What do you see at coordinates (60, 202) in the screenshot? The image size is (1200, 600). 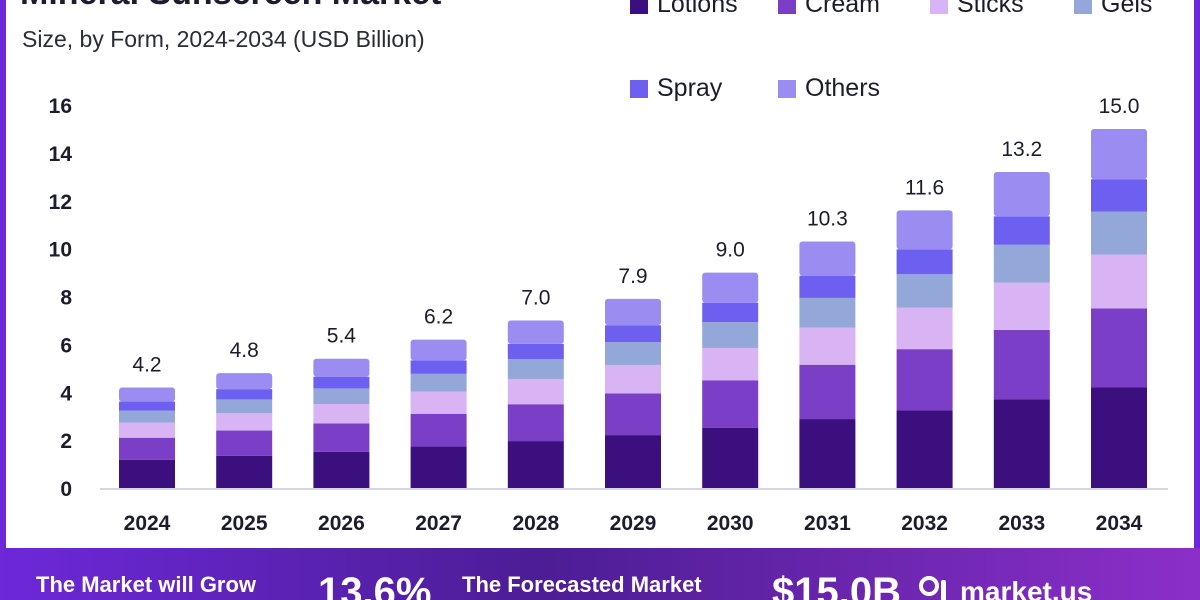 I see `y-tick-label: 12` at bounding box center [60, 202].